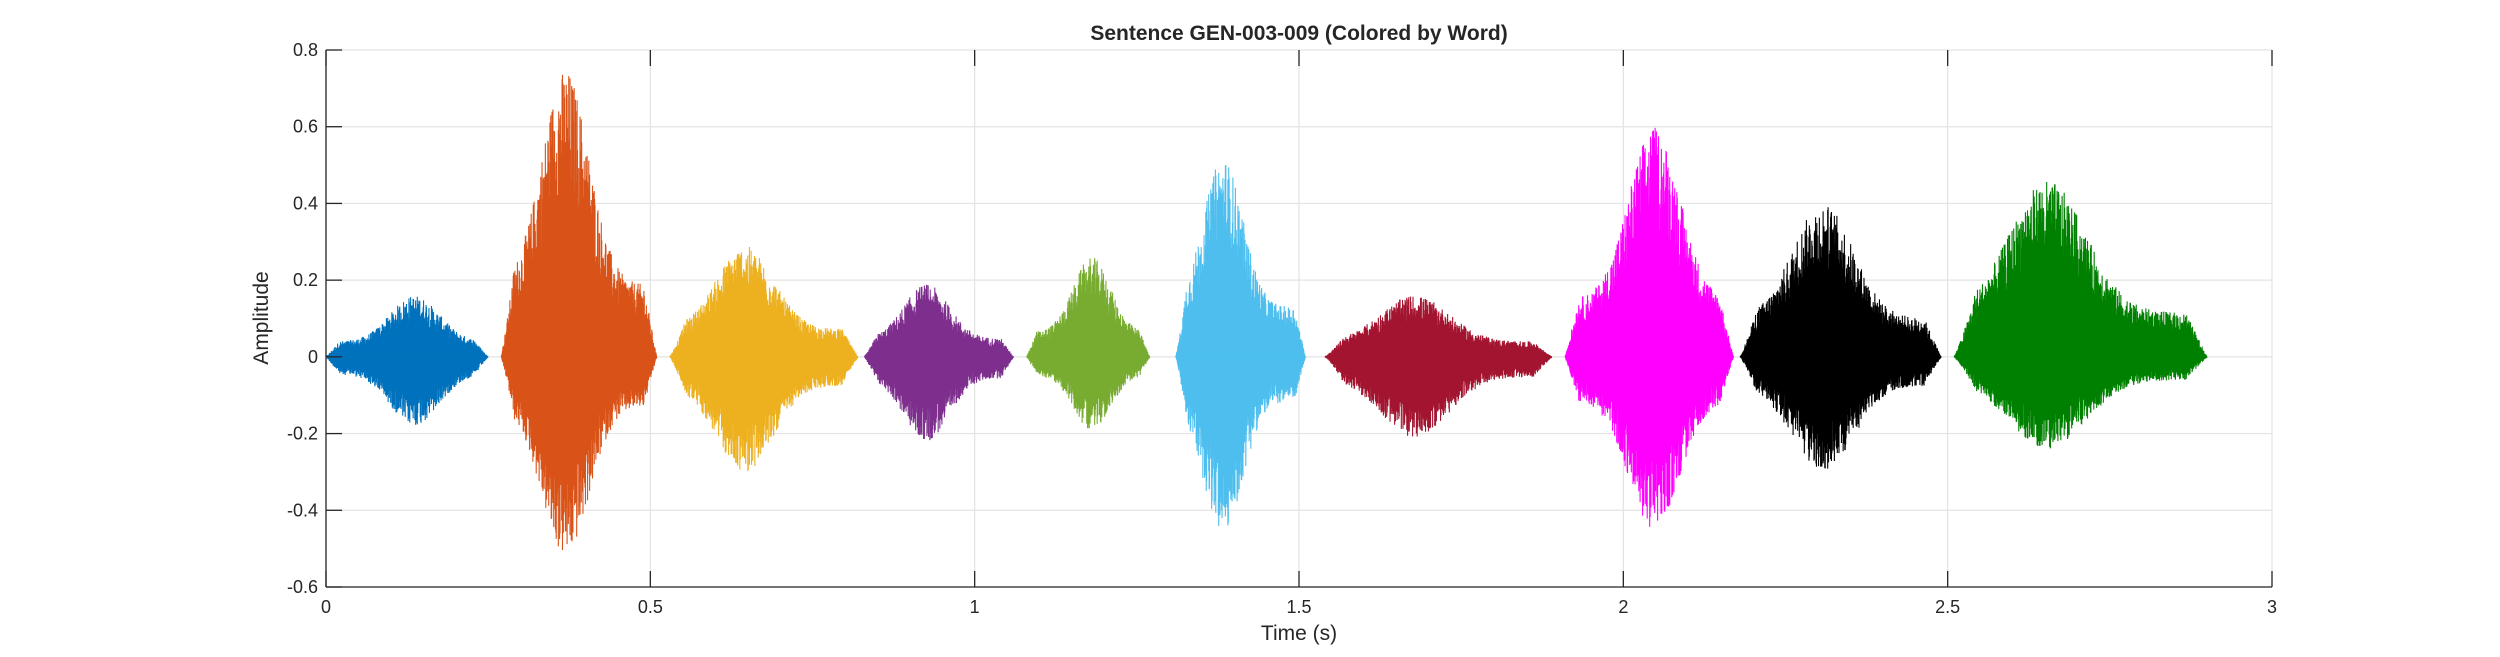 This screenshot has width=2500, height=657. I want to click on x-tick-label: 0, so click(326, 607).